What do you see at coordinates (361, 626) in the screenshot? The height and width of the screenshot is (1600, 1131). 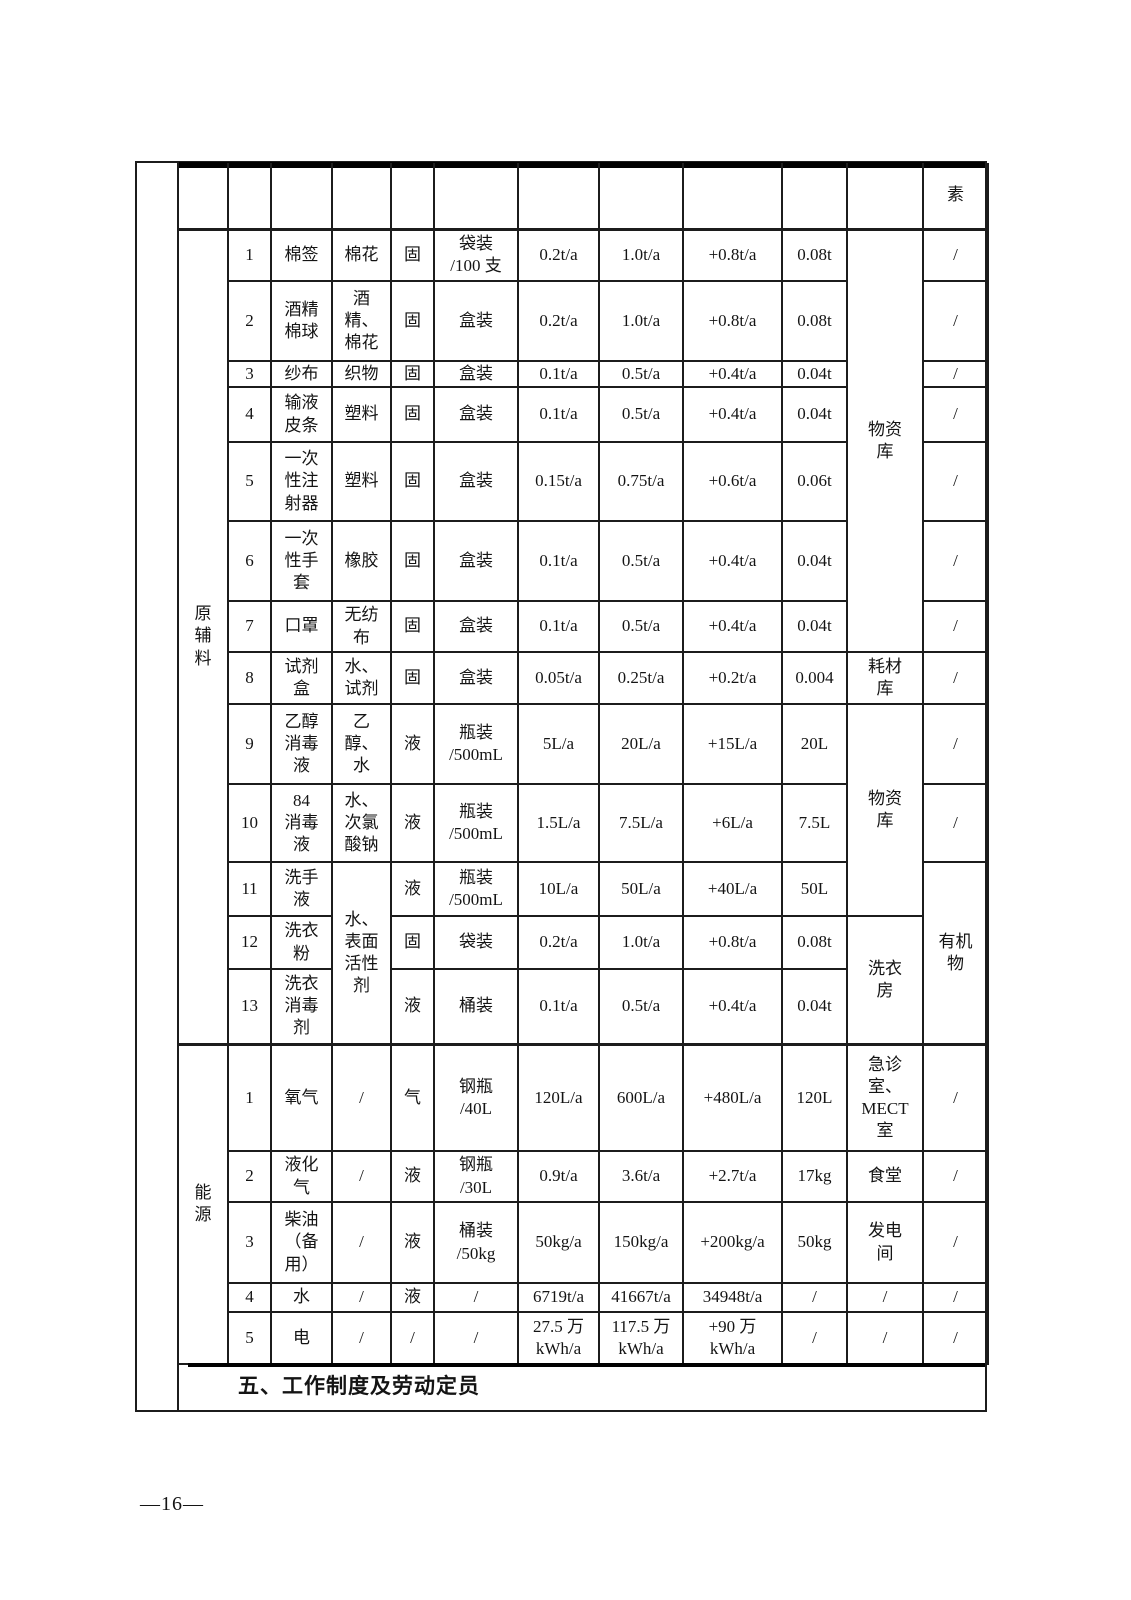 I see `table-cell: 无纺 布` at bounding box center [361, 626].